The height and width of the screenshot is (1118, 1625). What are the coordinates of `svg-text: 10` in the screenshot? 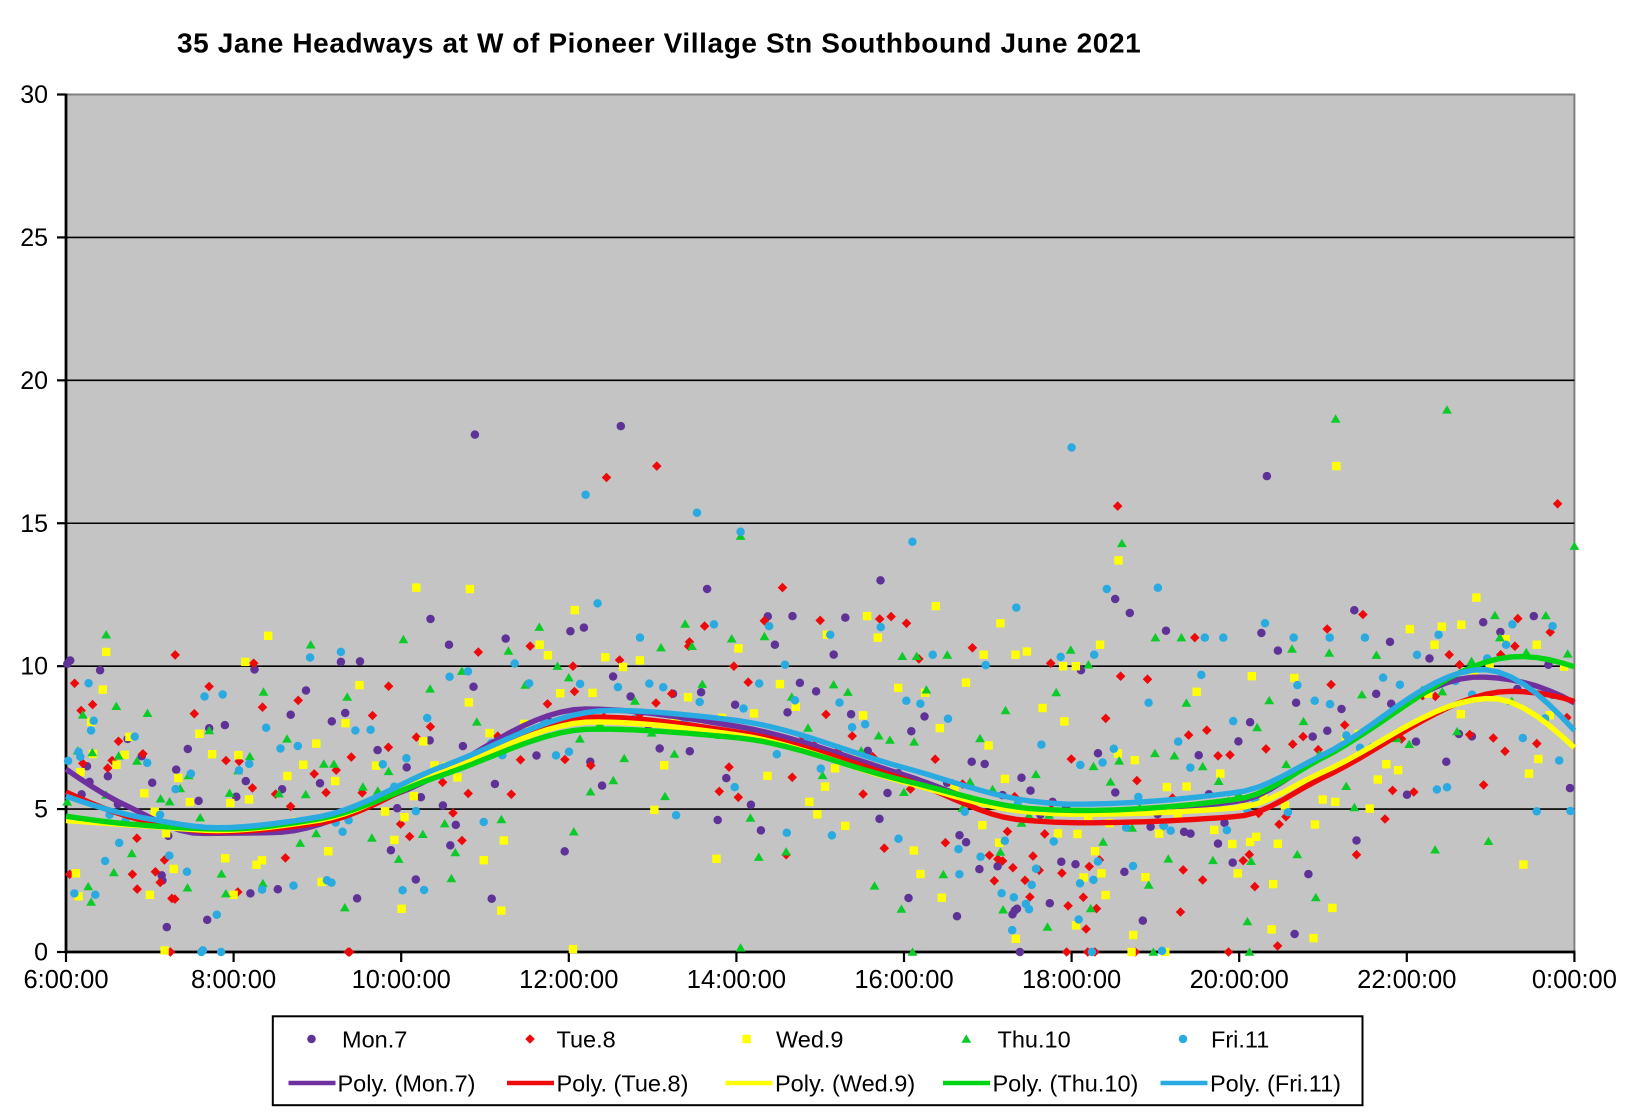 It's located at (34, 667).